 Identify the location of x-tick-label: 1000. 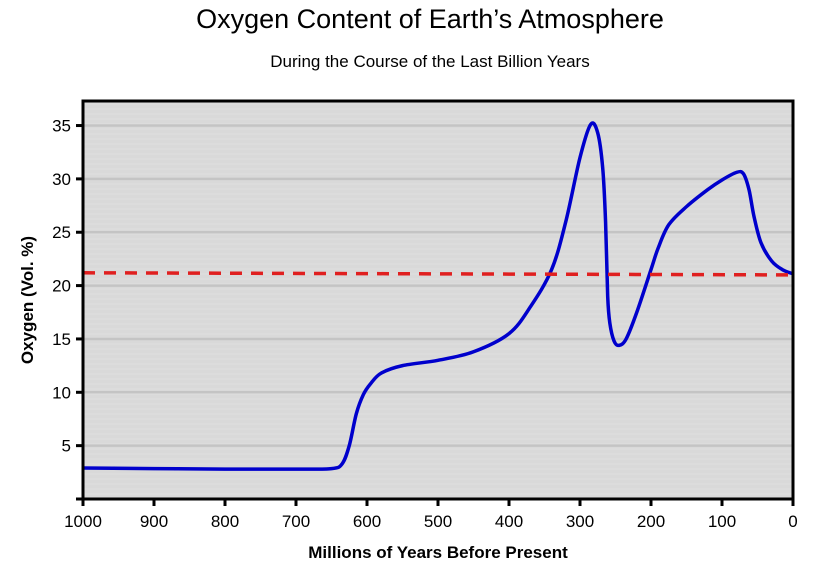
(83, 521).